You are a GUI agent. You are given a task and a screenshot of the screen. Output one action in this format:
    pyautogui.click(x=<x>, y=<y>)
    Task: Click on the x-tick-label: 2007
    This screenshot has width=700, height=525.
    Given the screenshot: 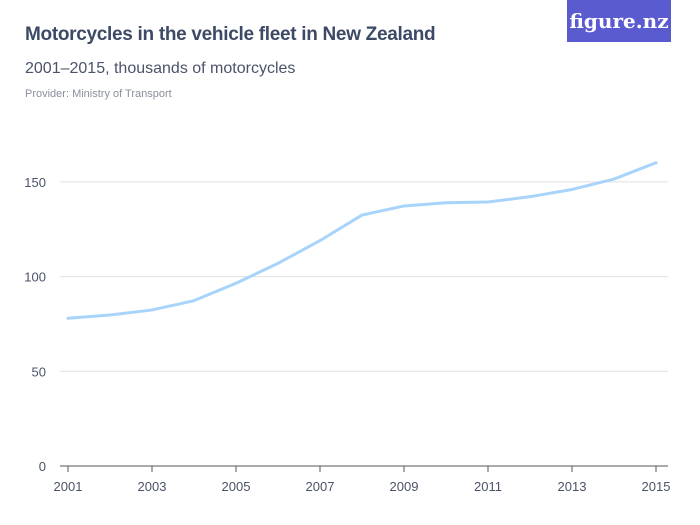 What is the action you would take?
    pyautogui.click(x=320, y=486)
    